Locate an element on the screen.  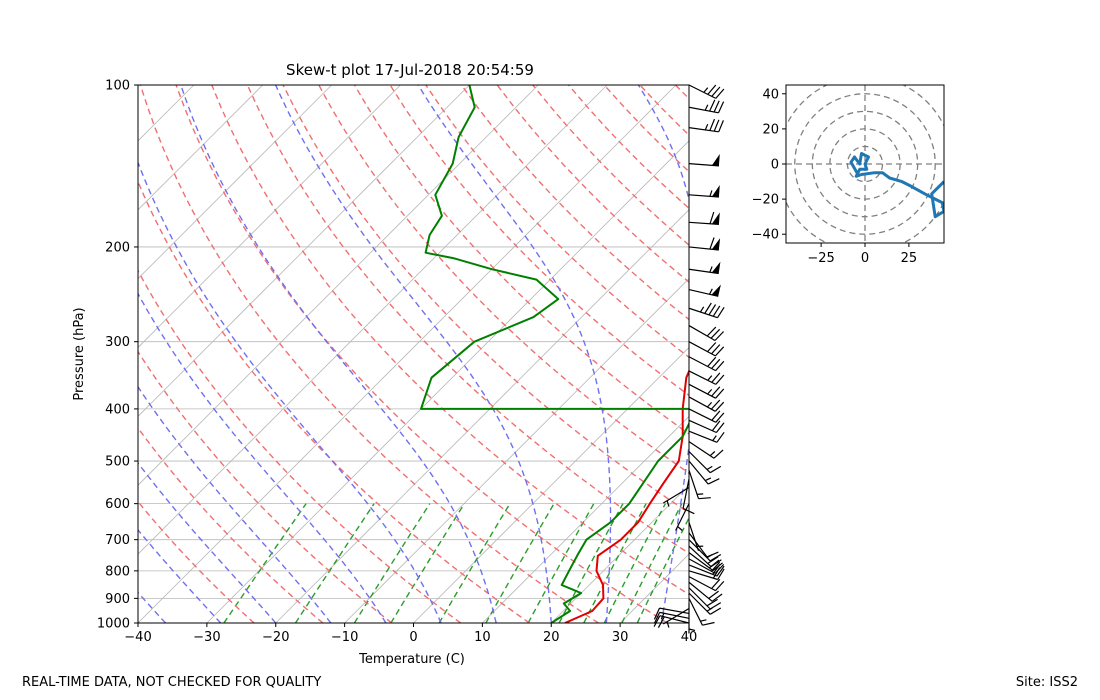
y-axis-label: Pressure (hPa) is located at coordinates (79, 353).